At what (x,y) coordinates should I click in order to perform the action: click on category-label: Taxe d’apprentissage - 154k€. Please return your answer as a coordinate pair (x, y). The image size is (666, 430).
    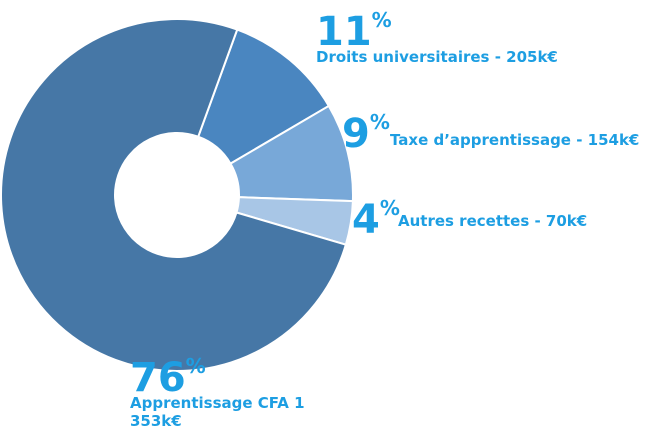
    Looking at the image, I should click on (515, 140).